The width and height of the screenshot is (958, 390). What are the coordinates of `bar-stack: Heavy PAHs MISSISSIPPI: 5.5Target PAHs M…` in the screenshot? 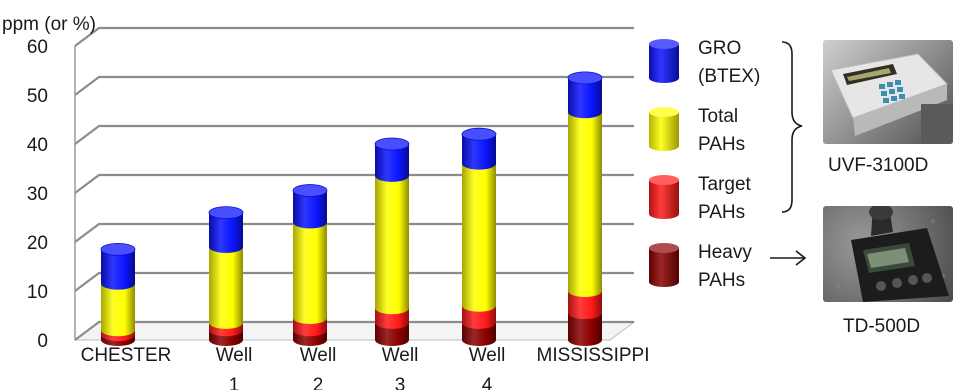 It's located at (585, 208).